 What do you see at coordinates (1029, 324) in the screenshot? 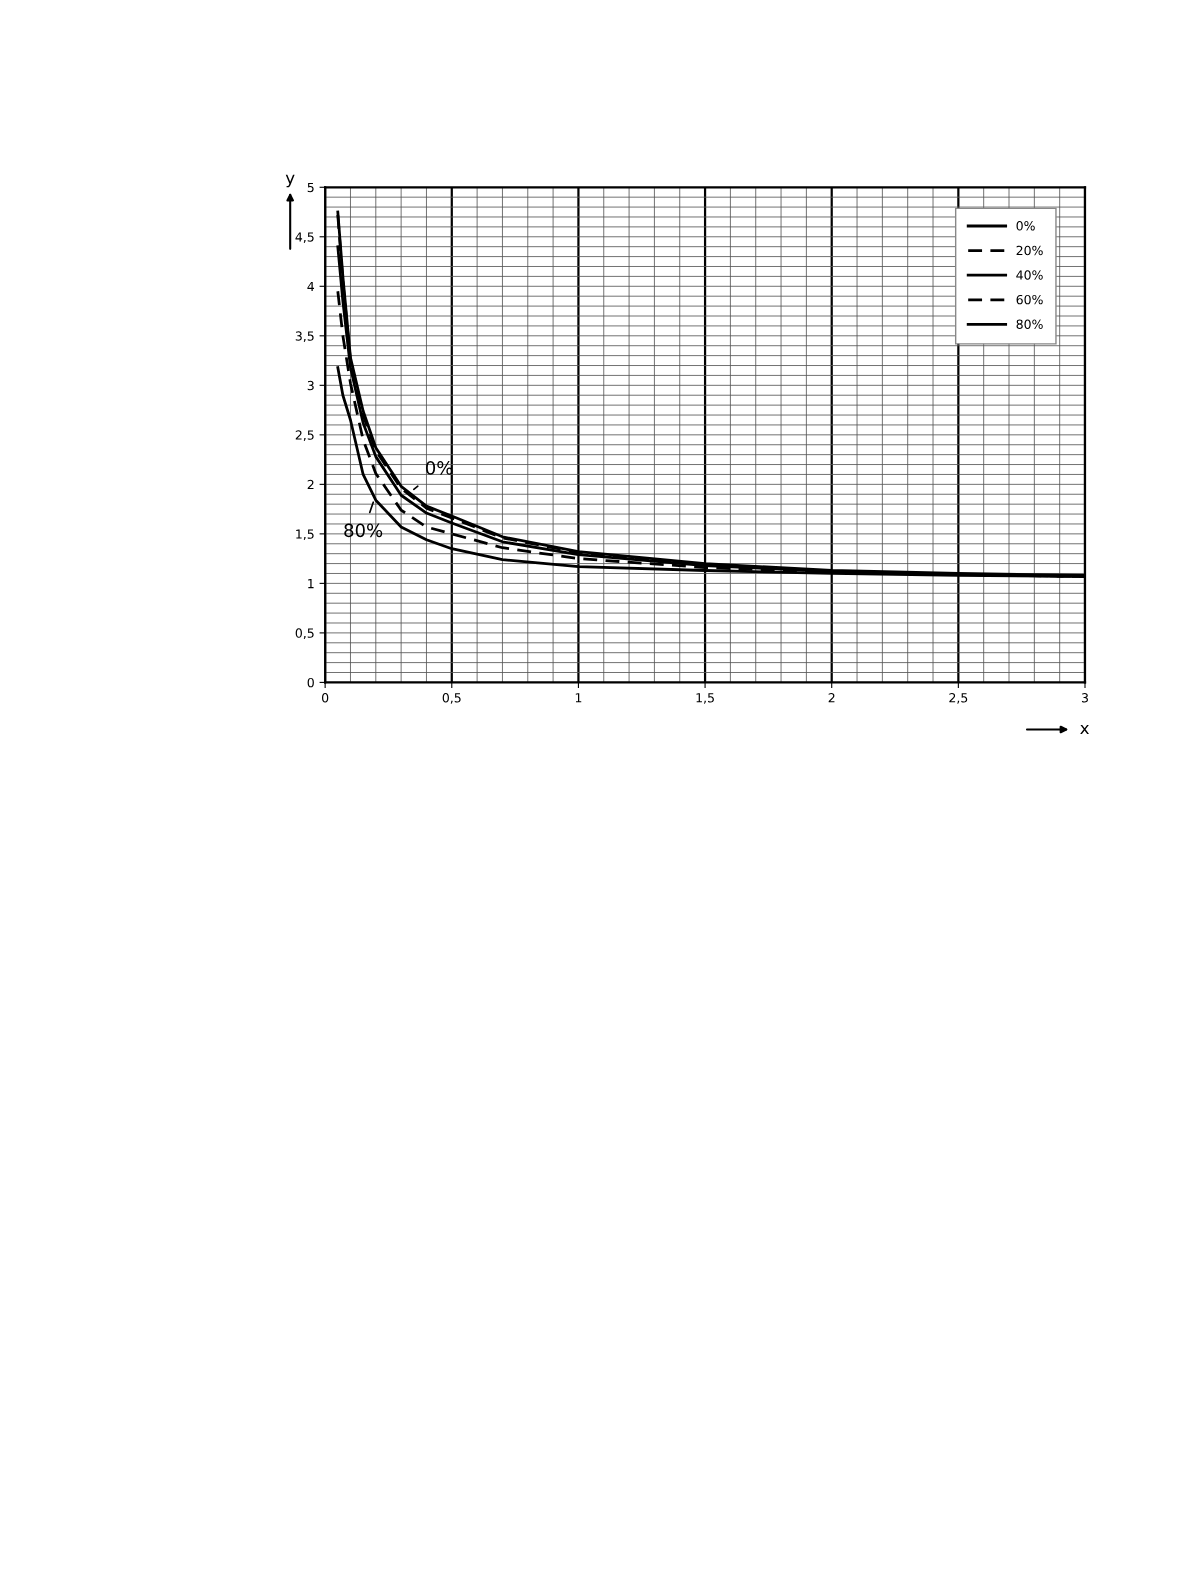
I see `legend-label: 80%` at bounding box center [1029, 324].